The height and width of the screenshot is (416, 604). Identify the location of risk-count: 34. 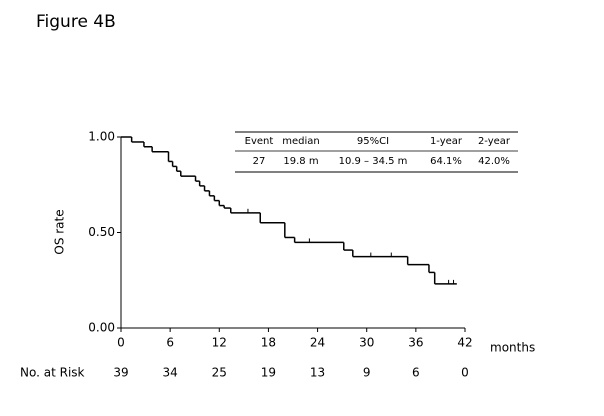
(170, 373).